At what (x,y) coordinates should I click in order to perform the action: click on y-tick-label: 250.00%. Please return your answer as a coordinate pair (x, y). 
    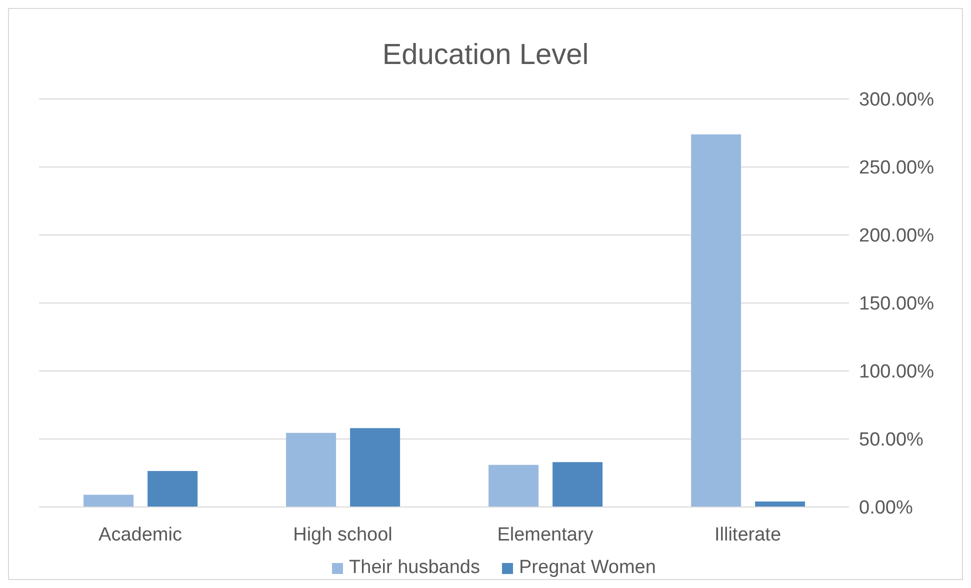
    Looking at the image, I should click on (896, 168).